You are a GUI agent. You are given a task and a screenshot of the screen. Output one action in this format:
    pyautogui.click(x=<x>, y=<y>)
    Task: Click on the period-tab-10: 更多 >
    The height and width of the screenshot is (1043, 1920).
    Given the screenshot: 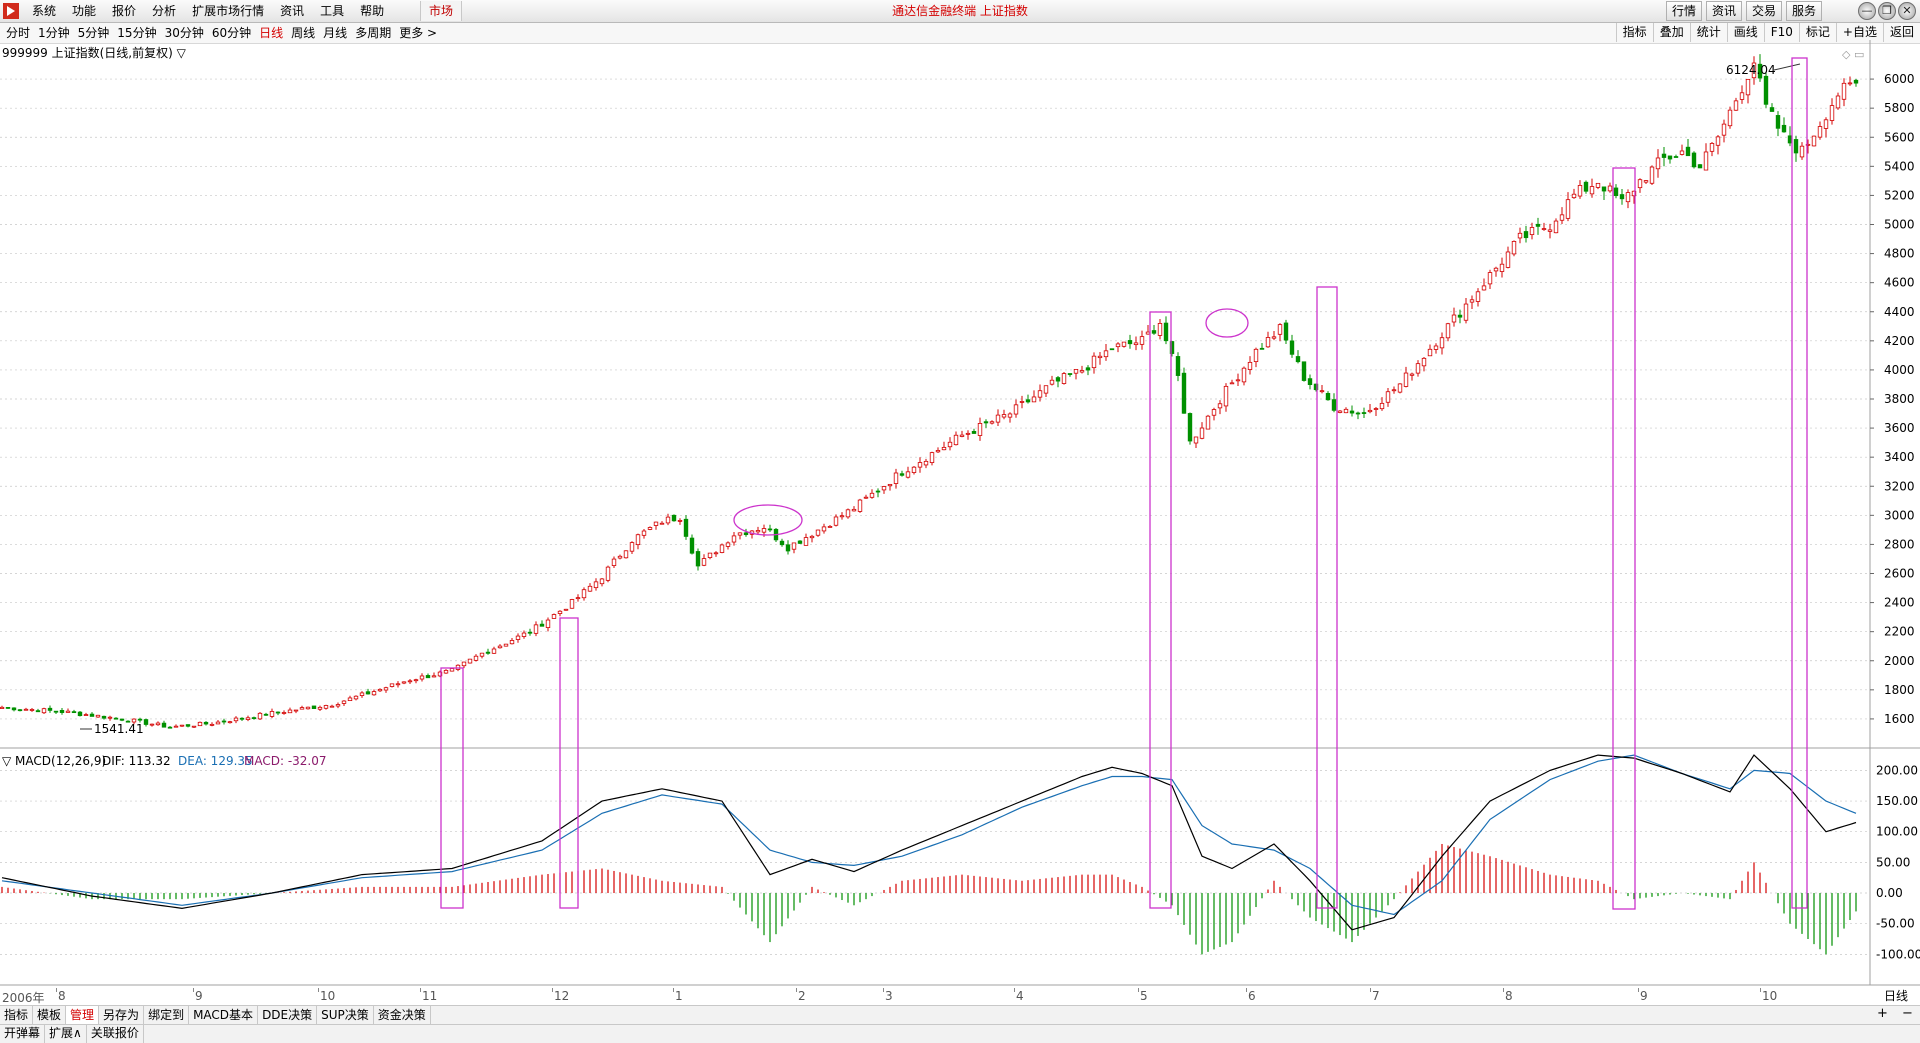 What is the action you would take?
    pyautogui.click(x=418, y=33)
    